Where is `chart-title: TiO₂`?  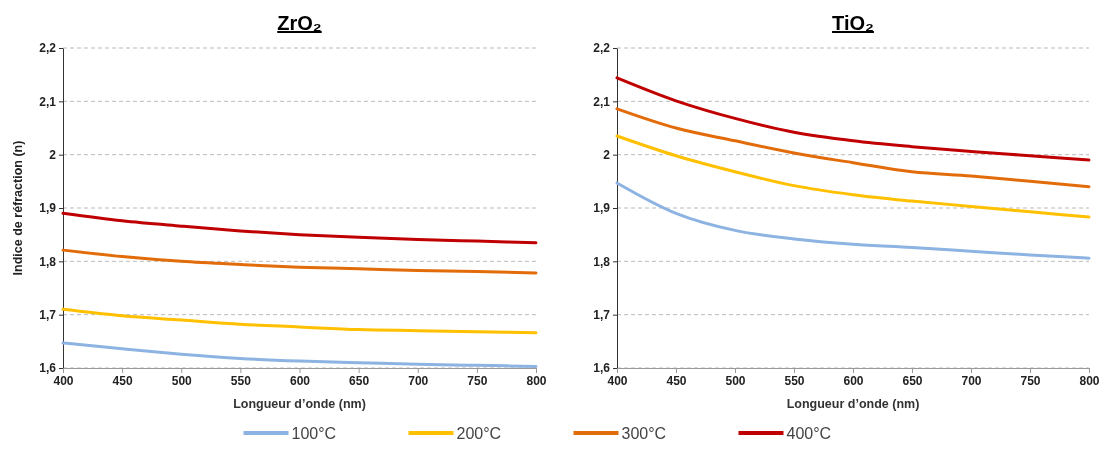
chart-title: TiO₂ is located at coordinates (853, 23).